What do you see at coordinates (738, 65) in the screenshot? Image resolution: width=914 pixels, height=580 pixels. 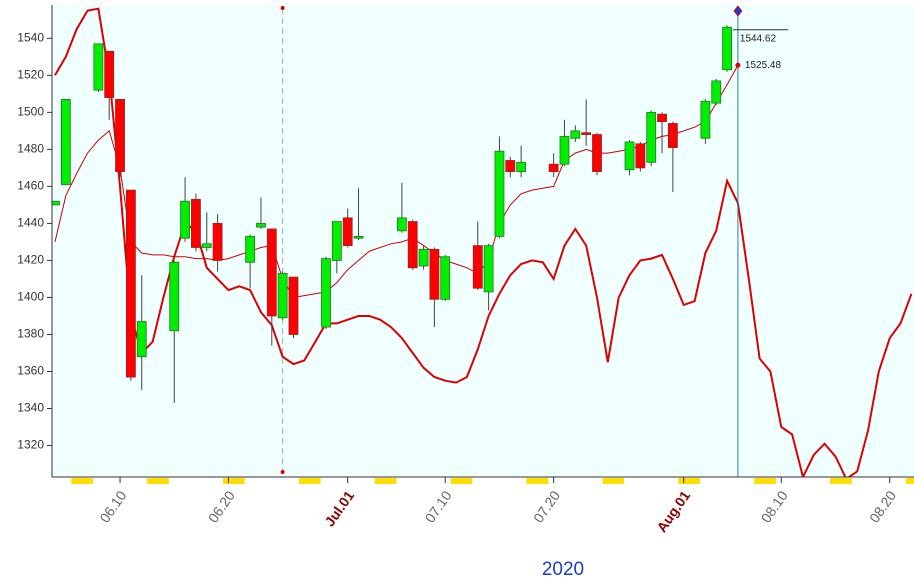 I see `annotation-dot` at bounding box center [738, 65].